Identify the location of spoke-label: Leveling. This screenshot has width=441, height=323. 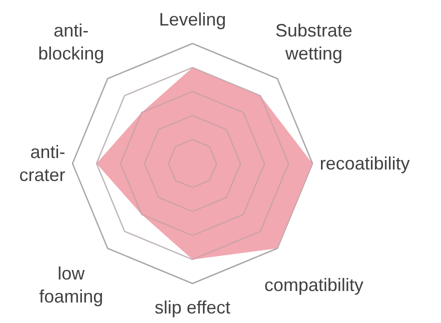
(192, 20).